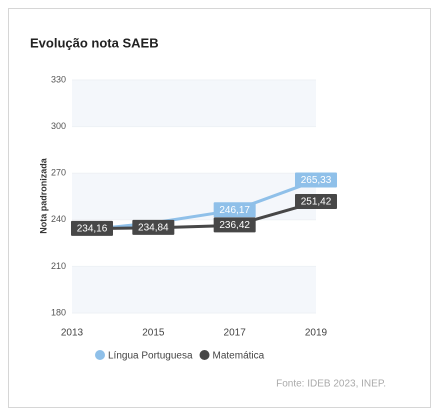 The image size is (439, 416). I want to click on y-tick-label: 210, so click(58, 266).